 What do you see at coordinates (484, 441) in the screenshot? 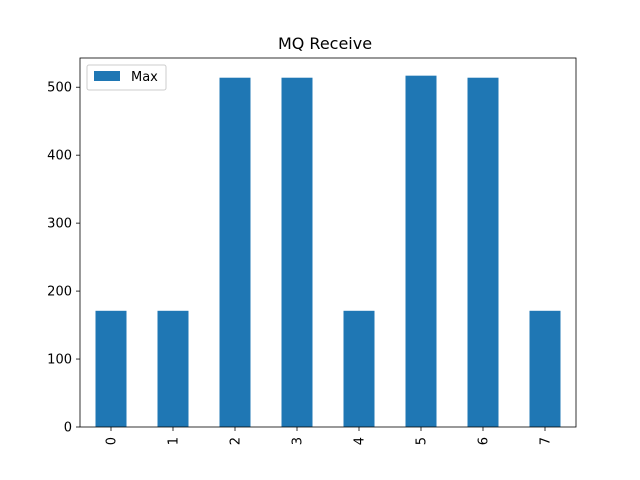
I see `x-tick-label-6: 6` at bounding box center [484, 441].